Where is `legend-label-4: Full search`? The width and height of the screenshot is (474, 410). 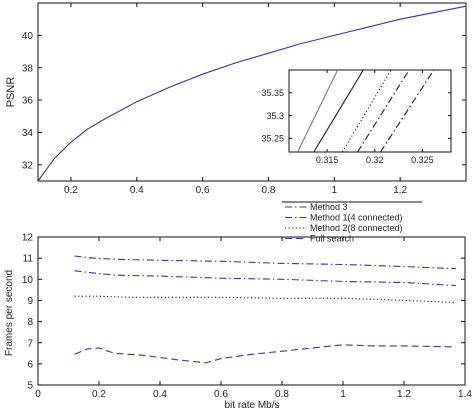 legend-label-4: Full search is located at coordinates (332, 239).